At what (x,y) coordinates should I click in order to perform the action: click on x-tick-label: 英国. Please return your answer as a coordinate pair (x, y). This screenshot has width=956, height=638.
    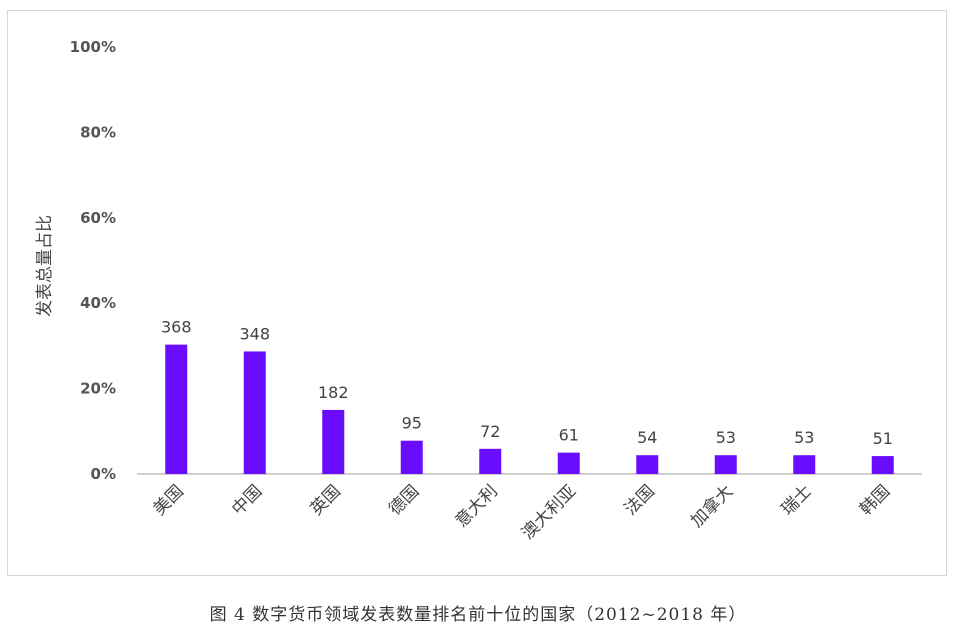
    Looking at the image, I should click on (326, 500).